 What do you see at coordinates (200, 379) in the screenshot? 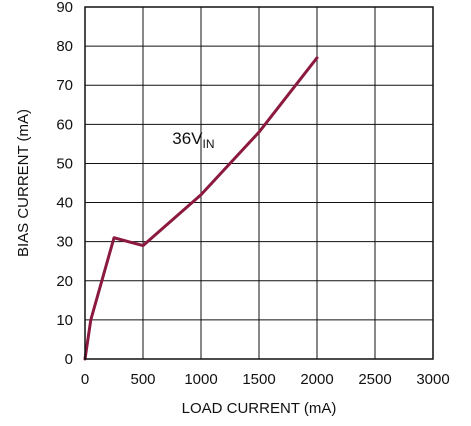
I see `x-tick-label: 1000` at bounding box center [200, 379].